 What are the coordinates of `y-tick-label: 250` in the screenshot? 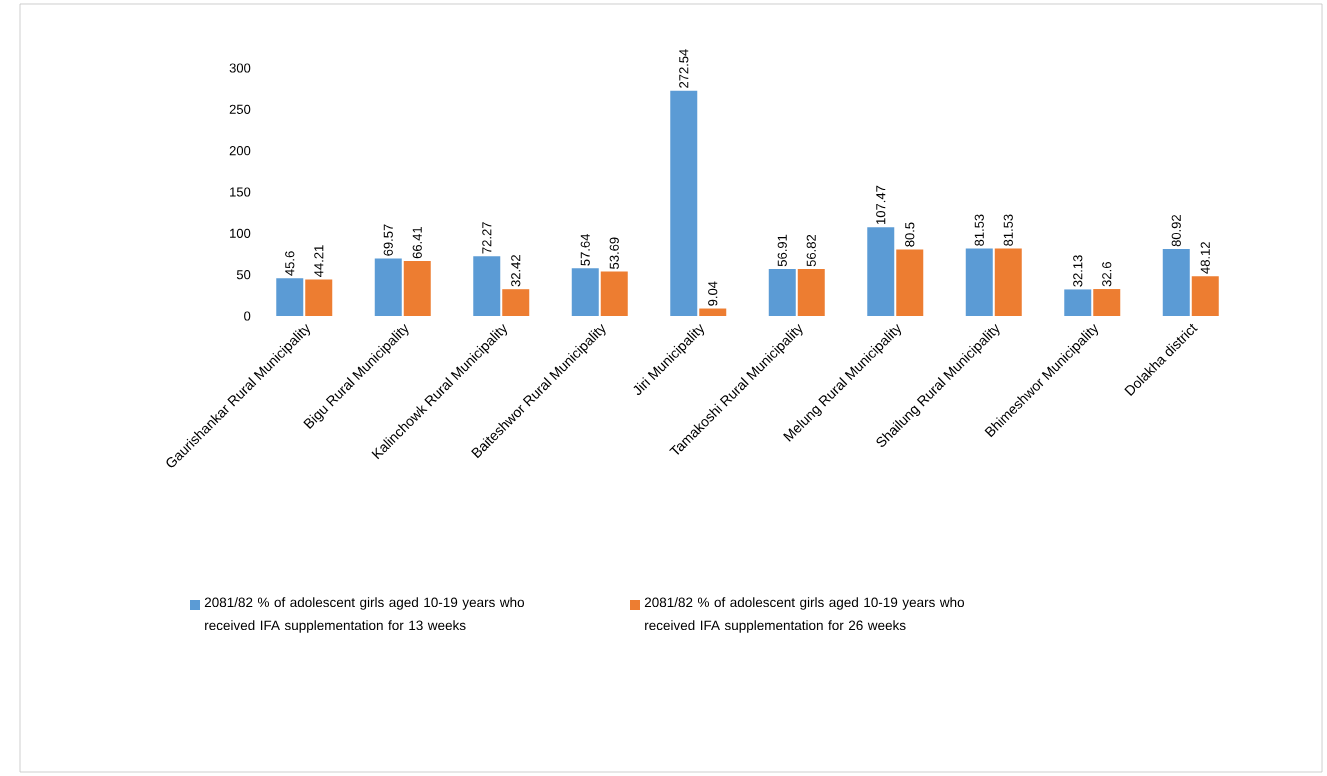 It's located at (240, 109).